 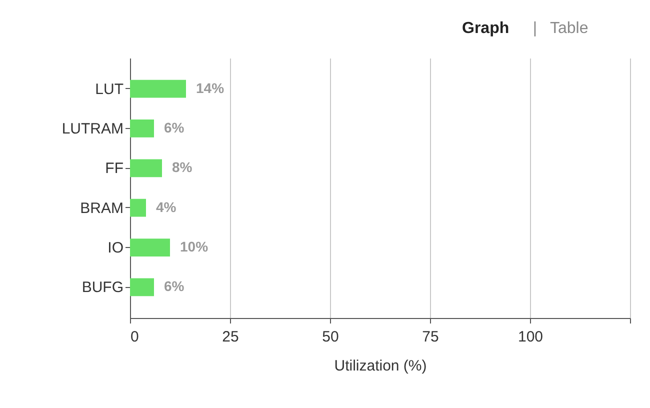 I want to click on data-label: 4%, so click(x=166, y=206).